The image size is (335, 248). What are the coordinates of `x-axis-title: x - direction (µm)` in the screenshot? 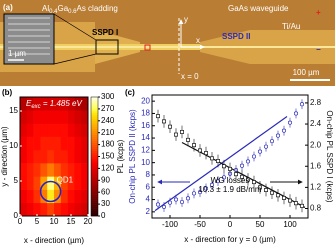 It's located at (54, 240).